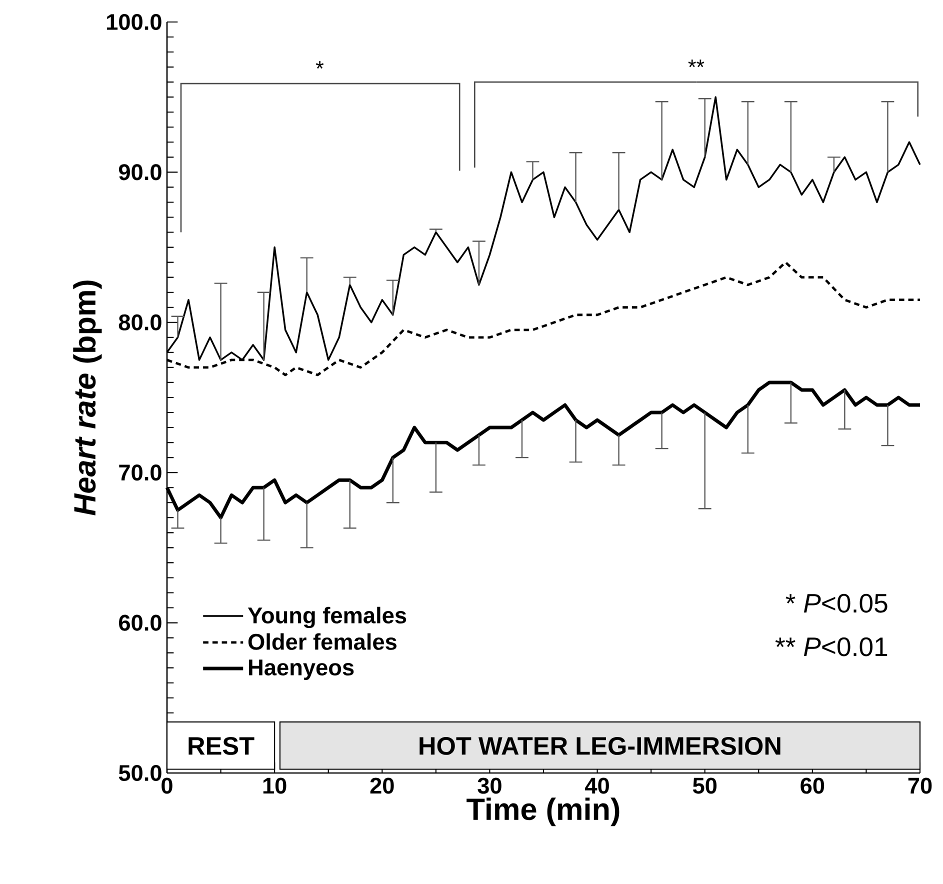 The height and width of the screenshot is (884, 943). What do you see at coordinates (140, 472) in the screenshot?
I see `y-tick-label: 70.0` at bounding box center [140, 472].